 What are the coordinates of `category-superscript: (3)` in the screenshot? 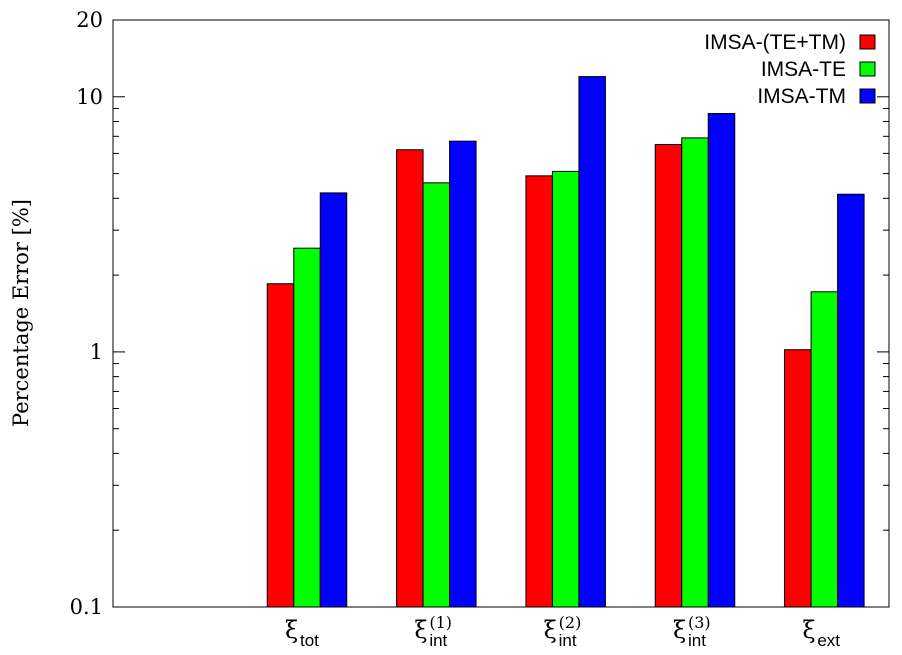 It's located at (699, 622).